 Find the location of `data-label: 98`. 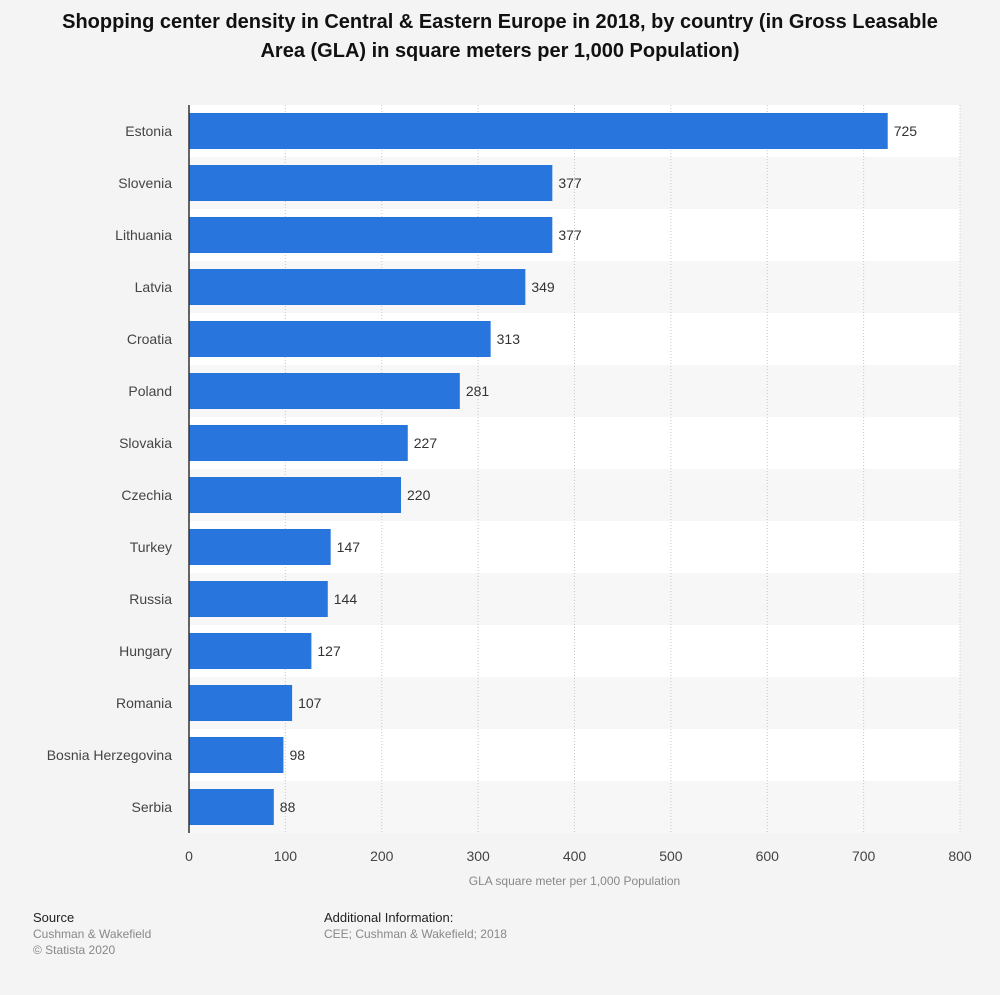

data-label: 98 is located at coordinates (297, 755).